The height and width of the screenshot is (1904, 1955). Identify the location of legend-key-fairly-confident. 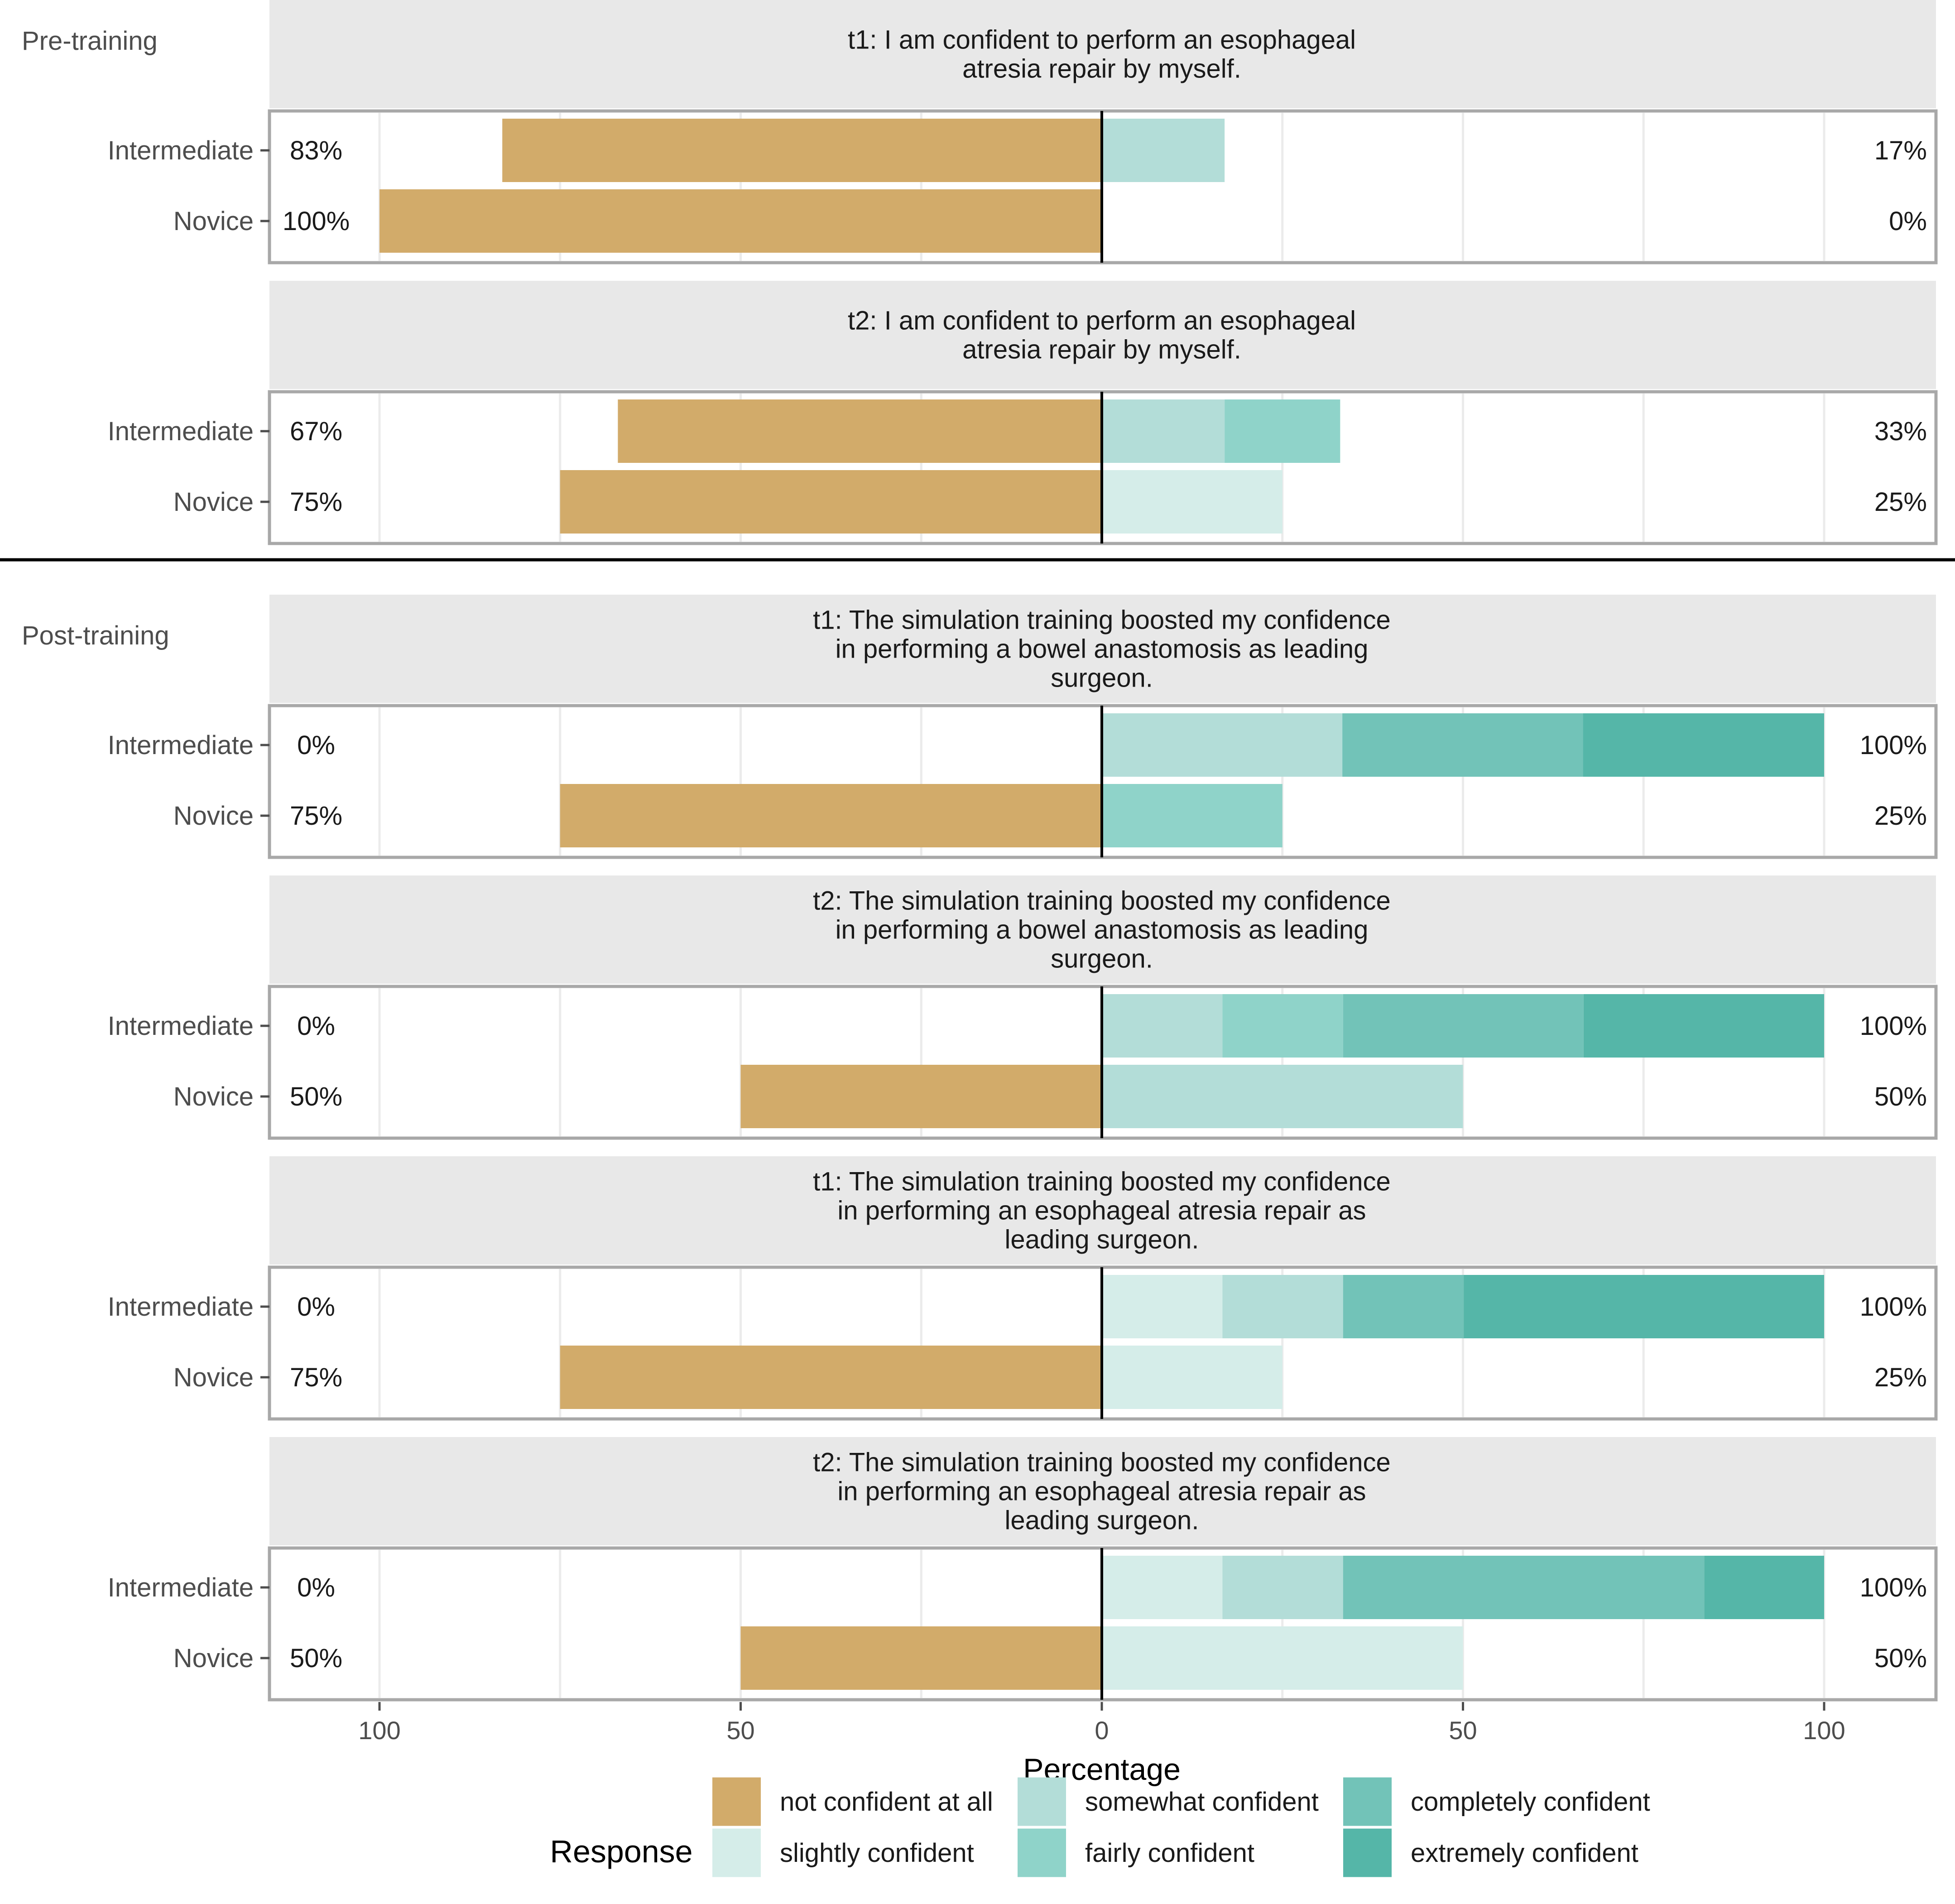
(1042, 1853).